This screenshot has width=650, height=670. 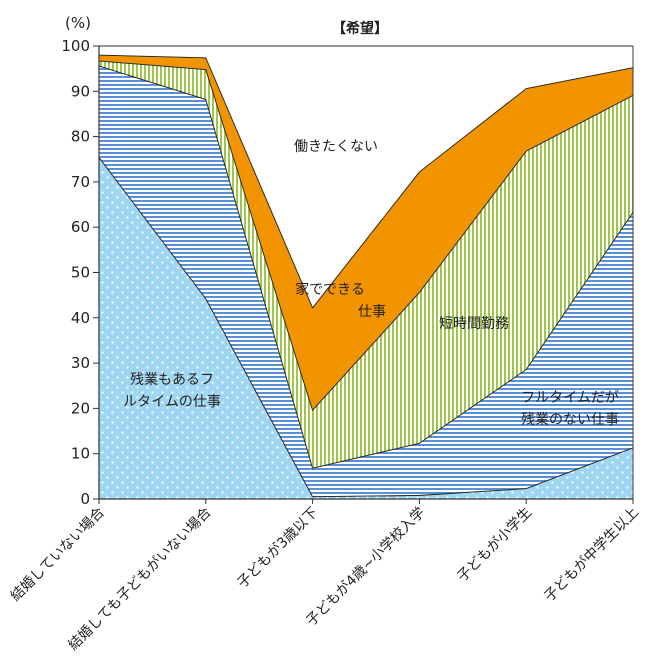 I want to click on y-tick-label: 60, so click(x=80, y=227).